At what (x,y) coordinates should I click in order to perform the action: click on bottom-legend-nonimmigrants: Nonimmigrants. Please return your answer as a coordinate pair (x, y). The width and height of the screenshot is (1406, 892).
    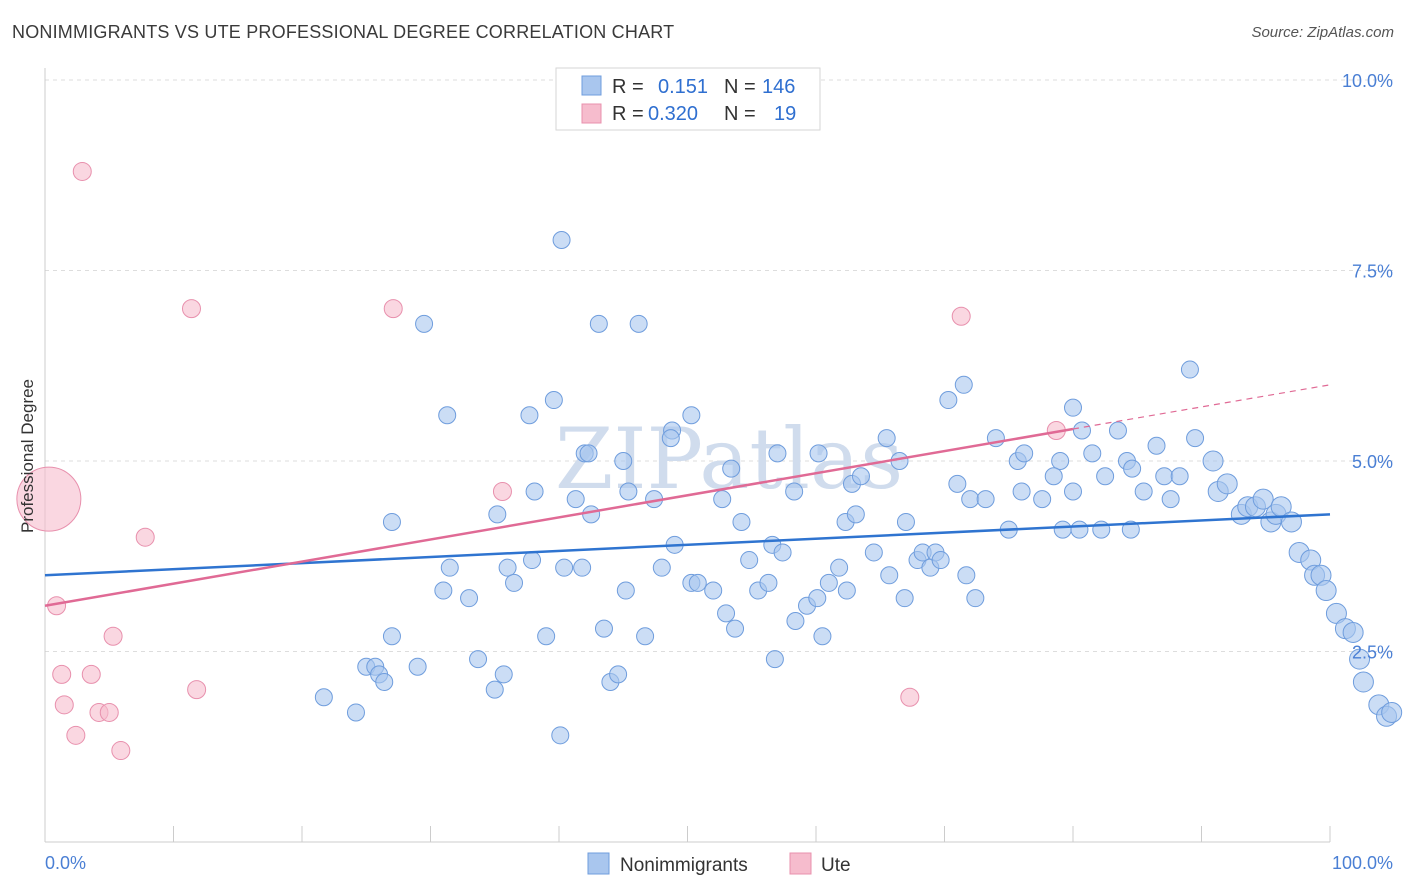
    Looking at the image, I should click on (684, 865).